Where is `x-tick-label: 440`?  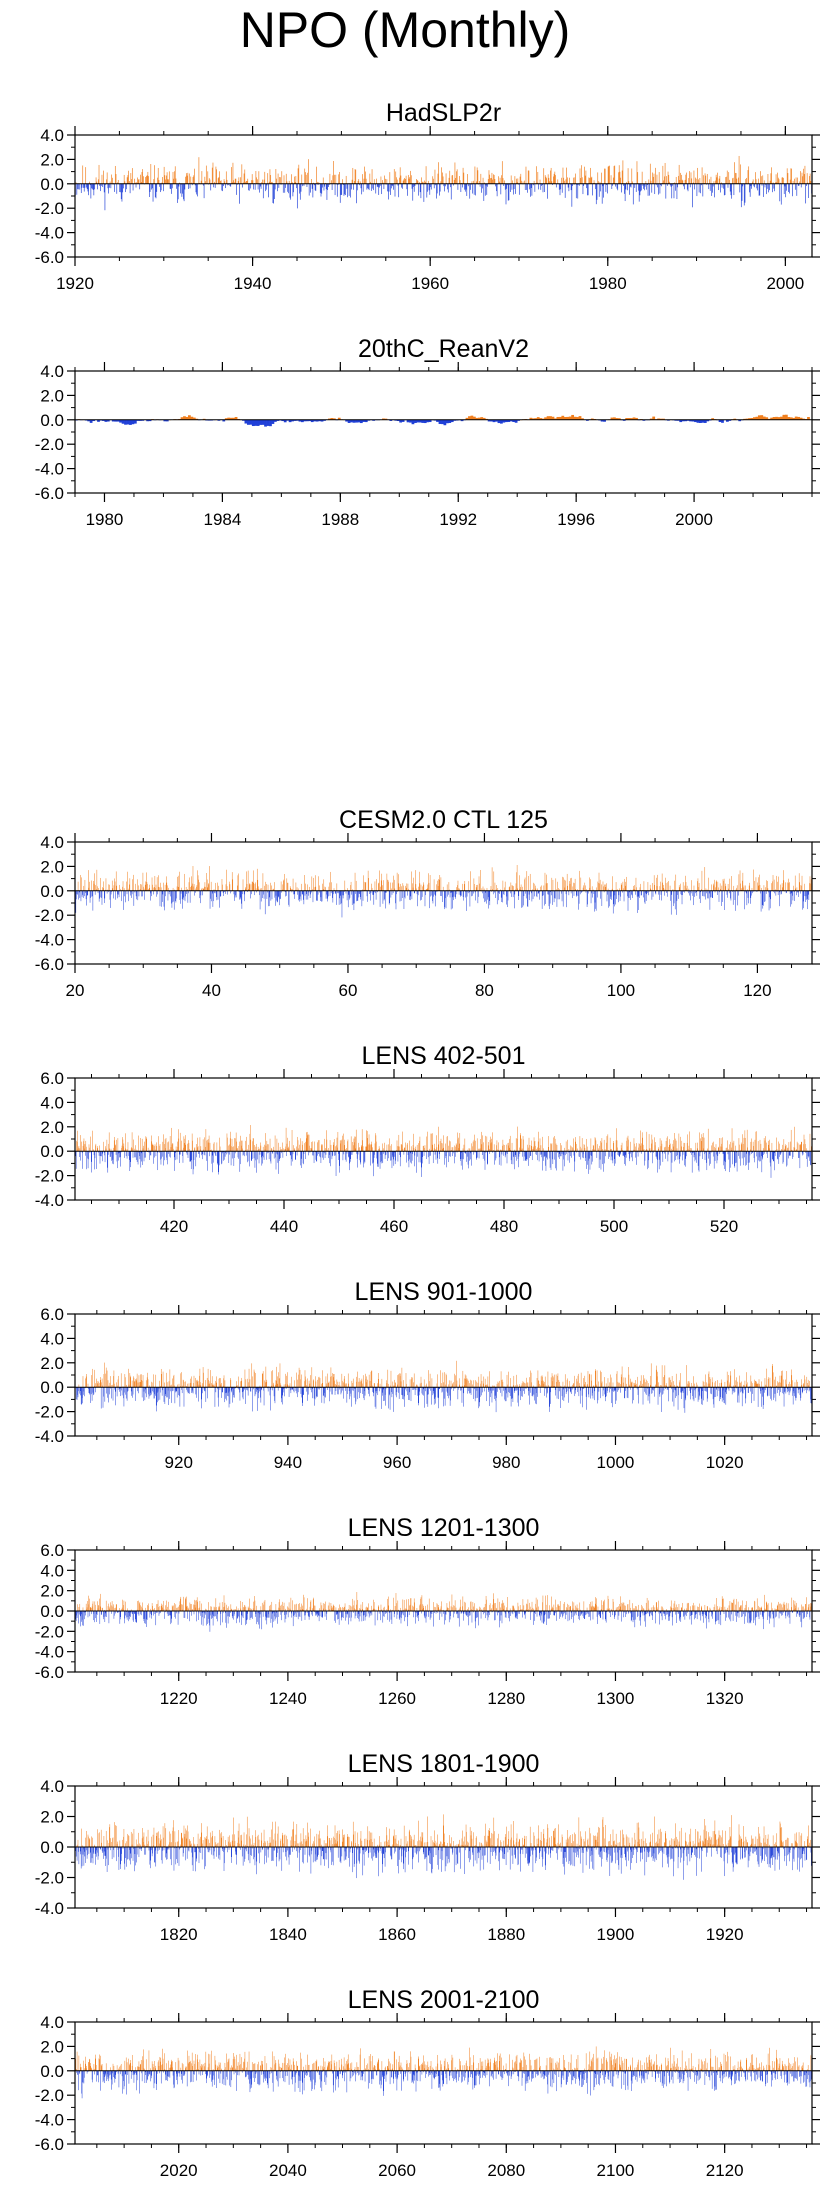 x-tick-label: 440 is located at coordinates (284, 1226).